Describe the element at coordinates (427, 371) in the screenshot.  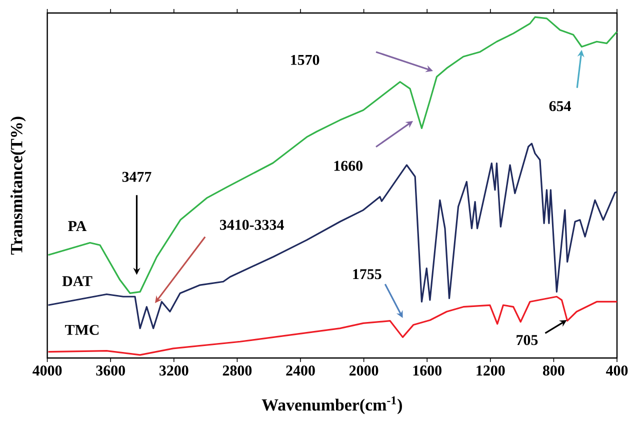
I see `x-tick-label: 1600` at that location.